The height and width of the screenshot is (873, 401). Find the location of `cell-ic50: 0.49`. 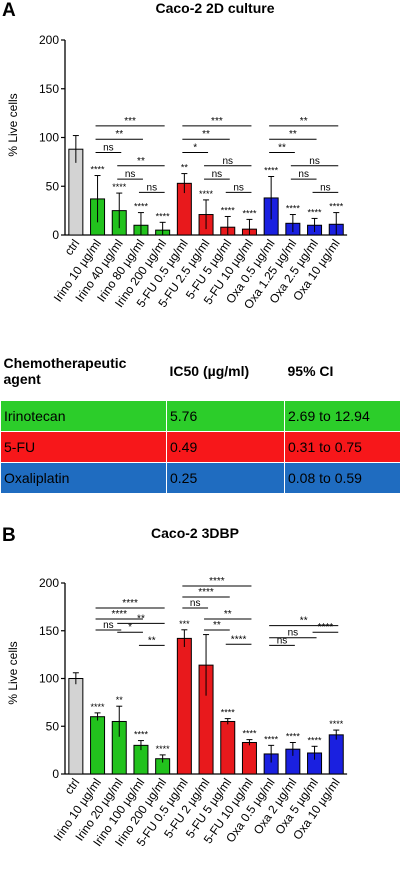

cell-ic50: 0.49 is located at coordinates (225, 446).